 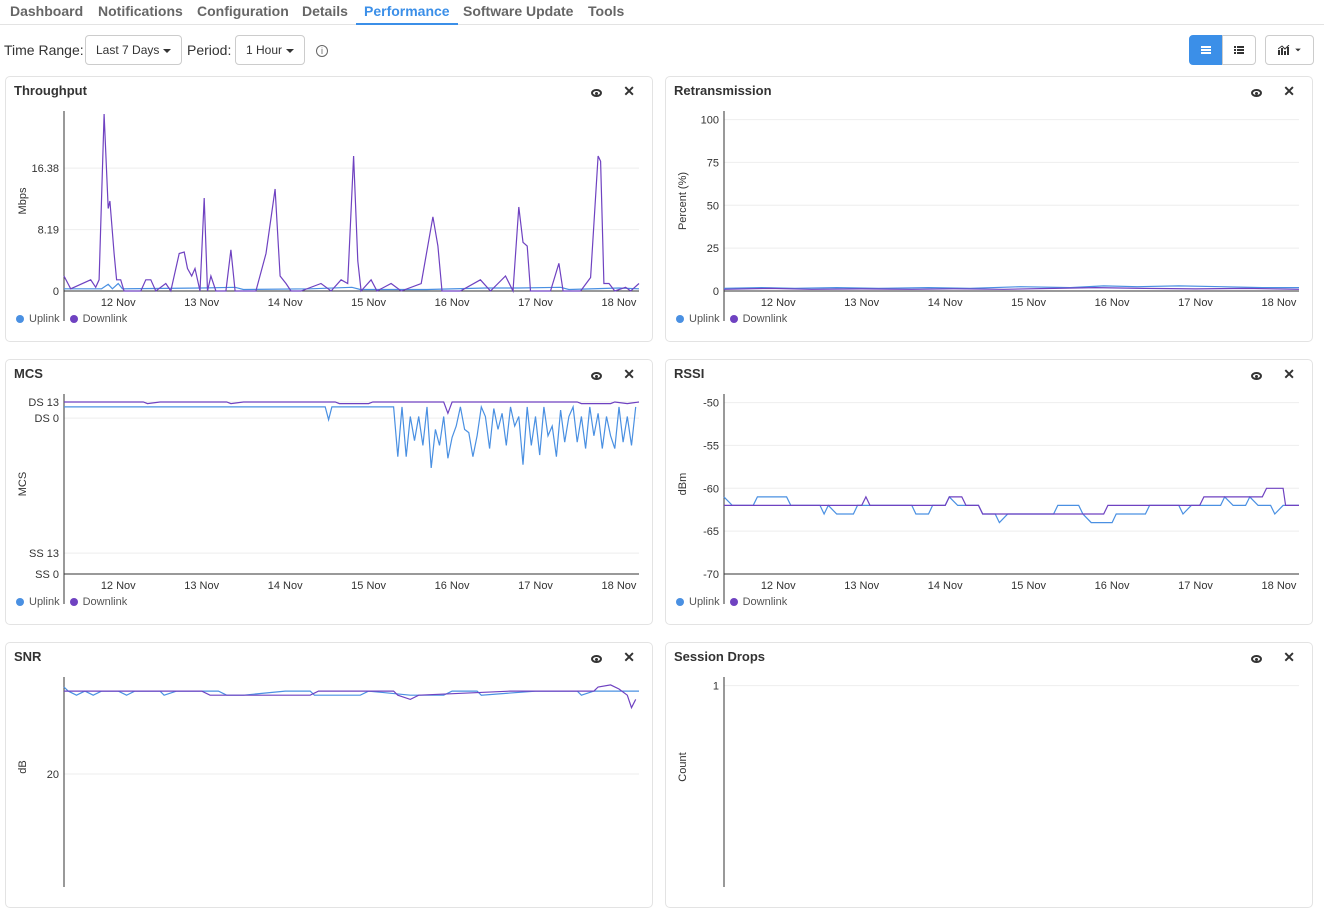 I want to click on y-axis-label: Count, so click(x=683, y=766).